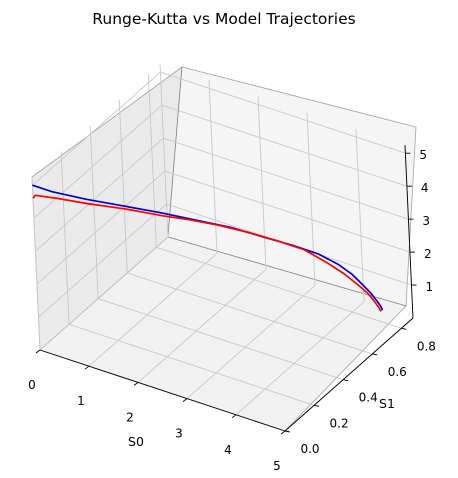  I want to click on x-tick-label: 4, so click(228, 450).